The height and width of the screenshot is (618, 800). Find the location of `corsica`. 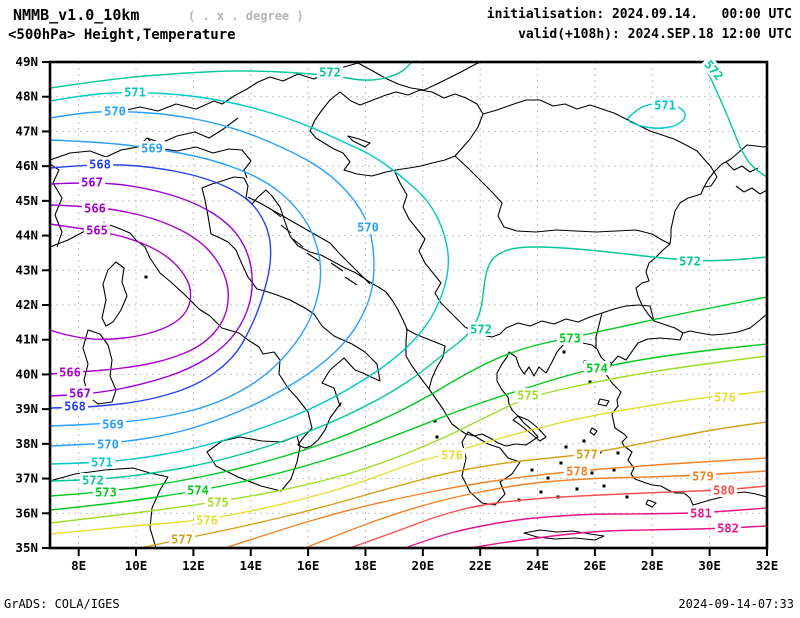

corsica is located at coordinates (114, 294).